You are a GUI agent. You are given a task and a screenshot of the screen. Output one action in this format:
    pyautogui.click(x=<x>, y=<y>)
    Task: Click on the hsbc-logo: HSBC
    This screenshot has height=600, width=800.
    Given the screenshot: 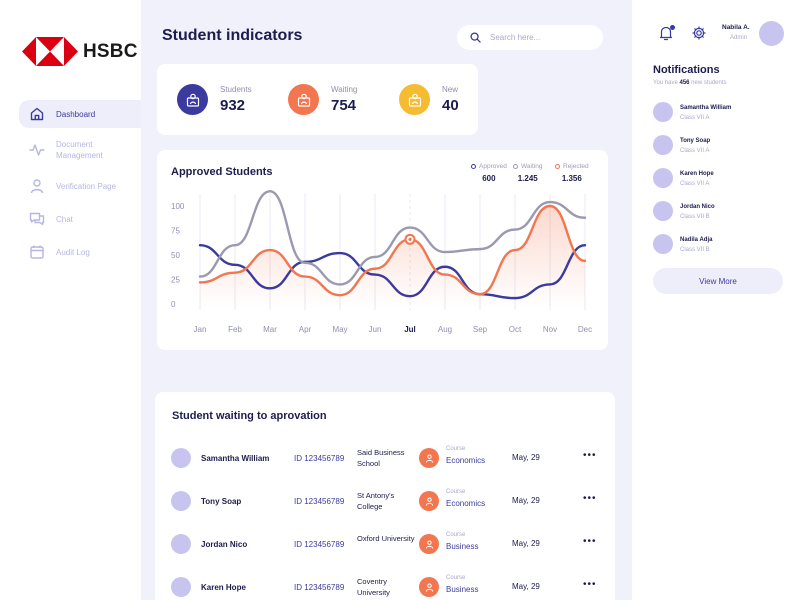 What is the action you would take?
    pyautogui.click(x=80, y=51)
    